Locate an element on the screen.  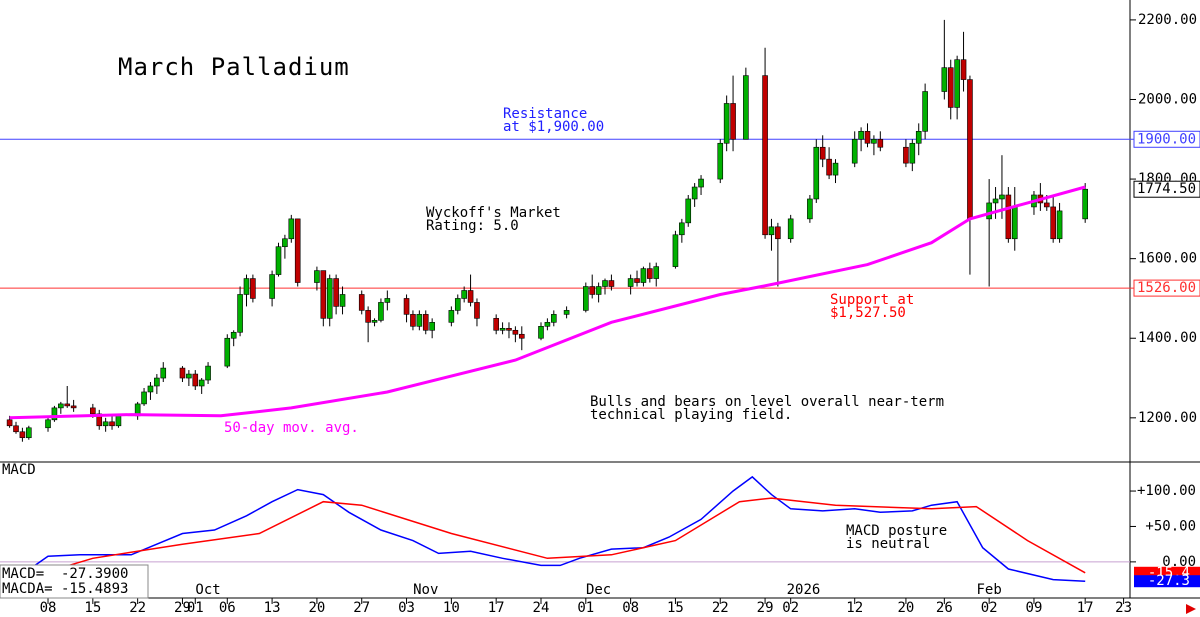
y-tick-label: 1600.00 is located at coordinates (1167, 259).